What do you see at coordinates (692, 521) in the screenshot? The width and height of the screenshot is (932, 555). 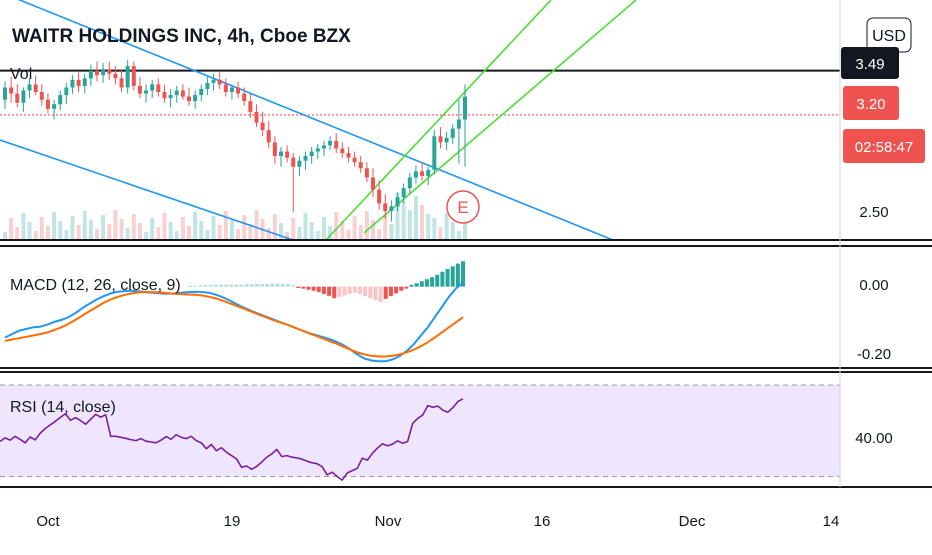 I see `time-tick-label: Dec` at bounding box center [692, 521].